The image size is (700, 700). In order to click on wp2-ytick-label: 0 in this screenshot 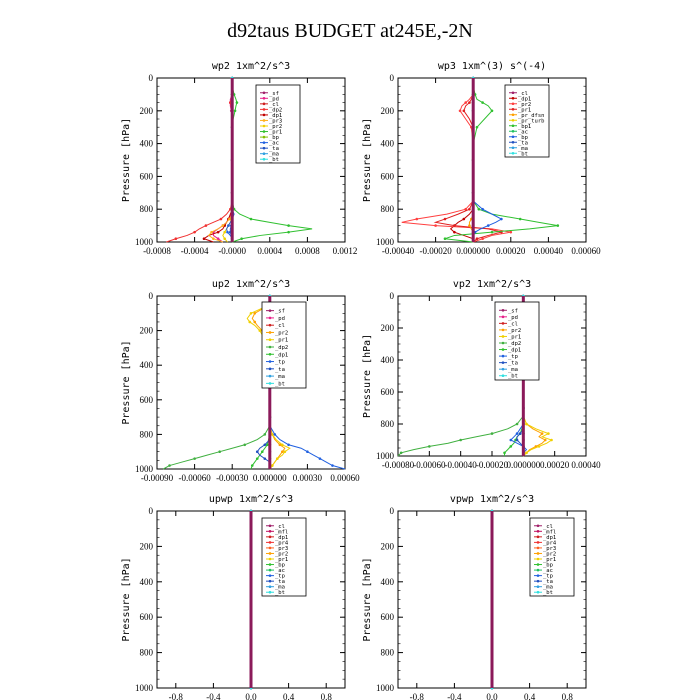, I will do `click(151, 78)`.